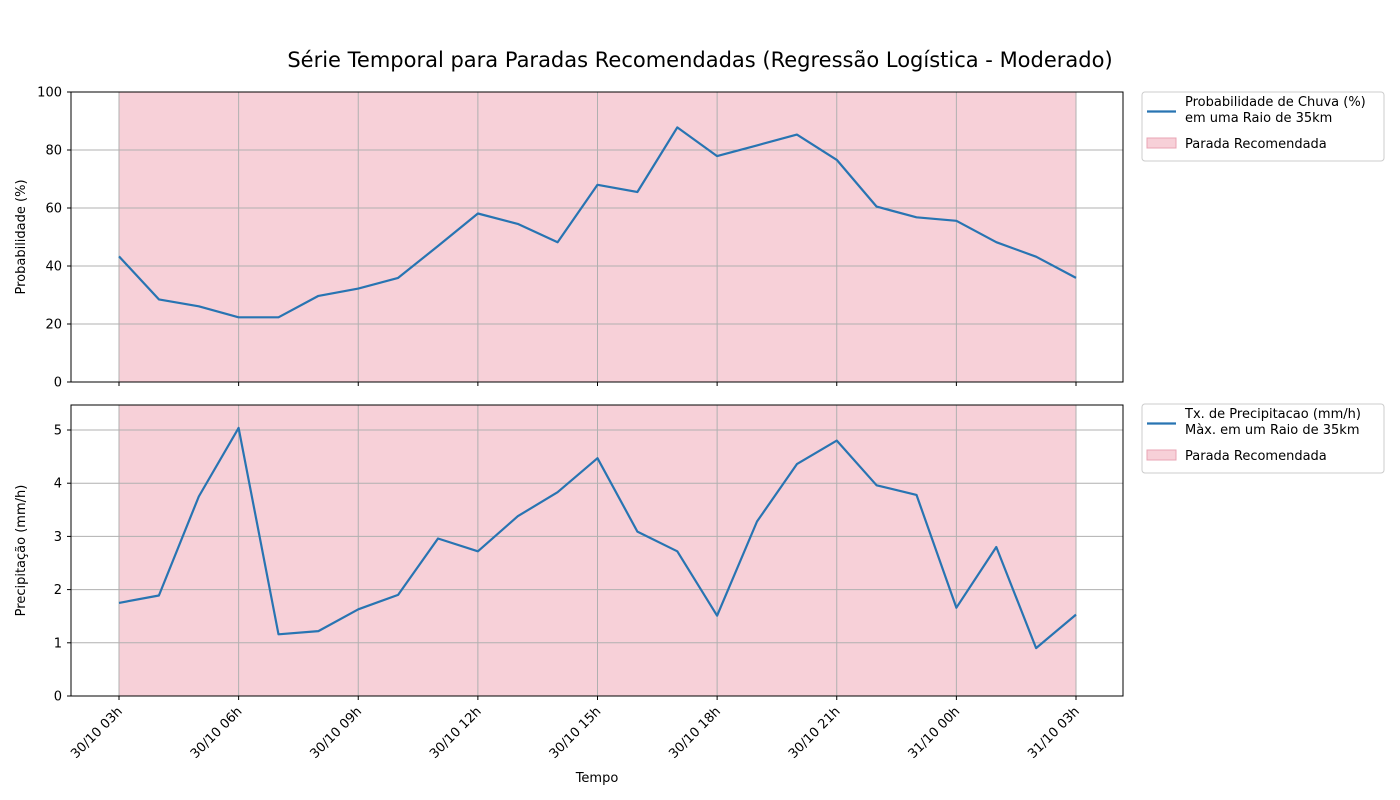 The height and width of the screenshot is (800, 1400). Describe the element at coordinates (1258, 118) in the screenshot. I see `legend-series-label: em uma Raio de 35km` at that location.